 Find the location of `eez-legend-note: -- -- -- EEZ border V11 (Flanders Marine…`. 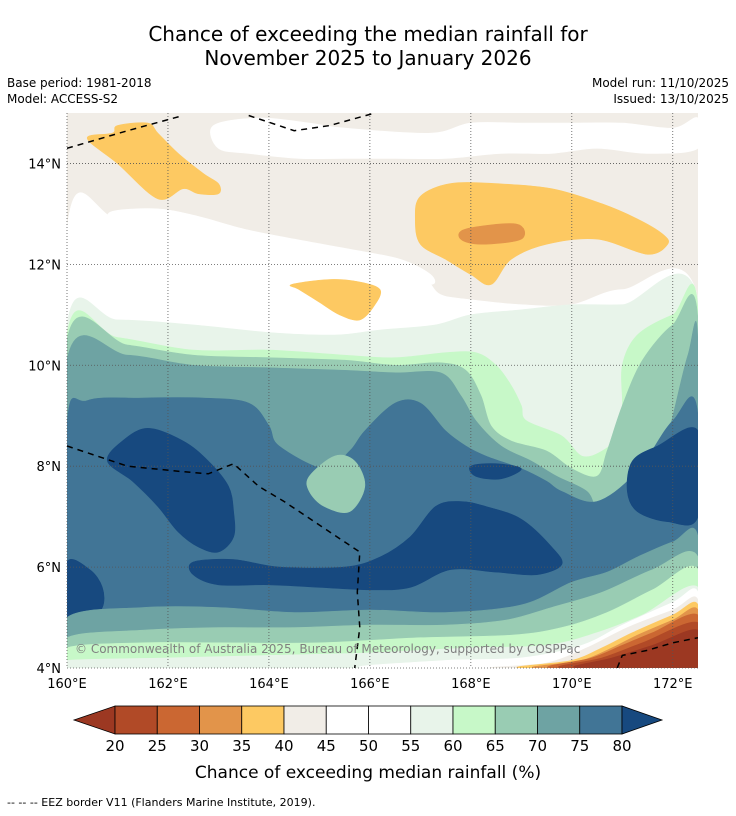

eez-legend-note: -- -- -- EEZ border V11 (Flanders Marine… is located at coordinates (161, 802).